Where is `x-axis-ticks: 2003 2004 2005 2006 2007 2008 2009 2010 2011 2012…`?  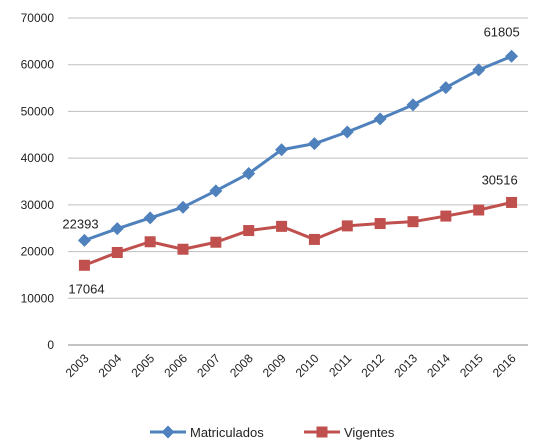
x-axis-ticks: 2003 2004 2005 2006 2007 2008 2009 2010 2011 2012… is located at coordinates (291, 365).